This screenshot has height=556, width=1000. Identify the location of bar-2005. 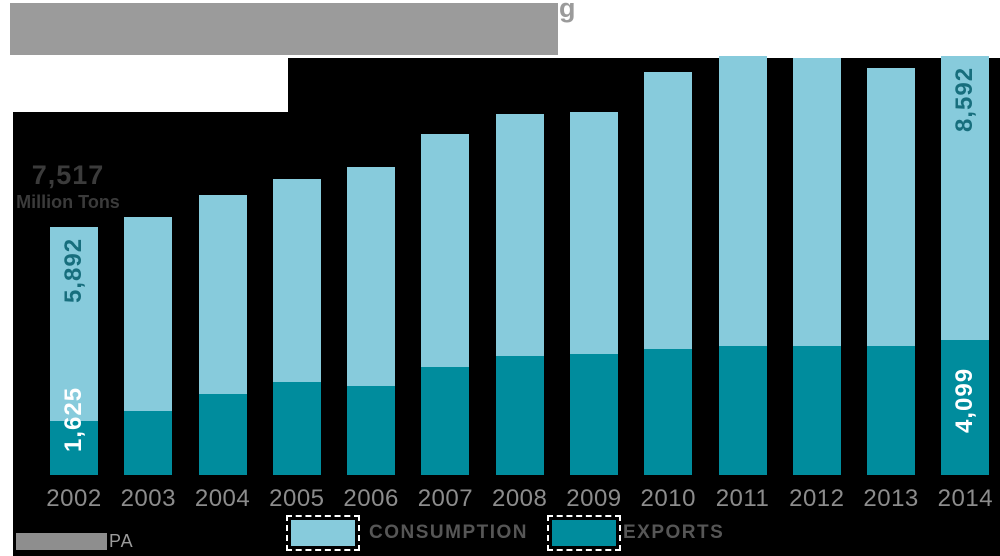
(296, 327).